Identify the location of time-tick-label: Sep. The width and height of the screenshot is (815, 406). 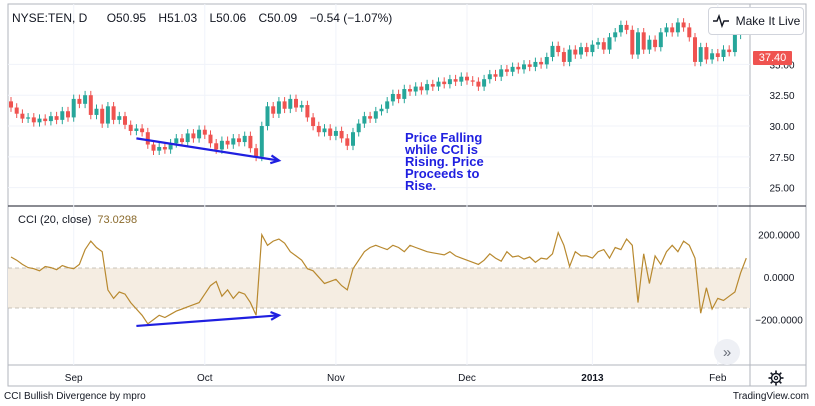
(74, 378).